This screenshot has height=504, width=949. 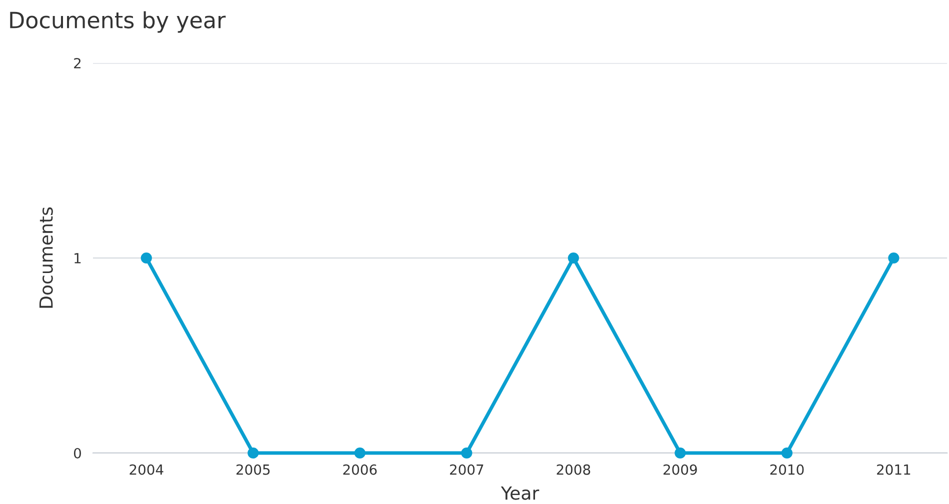 I want to click on x-tick-label: 2006, so click(x=360, y=469).